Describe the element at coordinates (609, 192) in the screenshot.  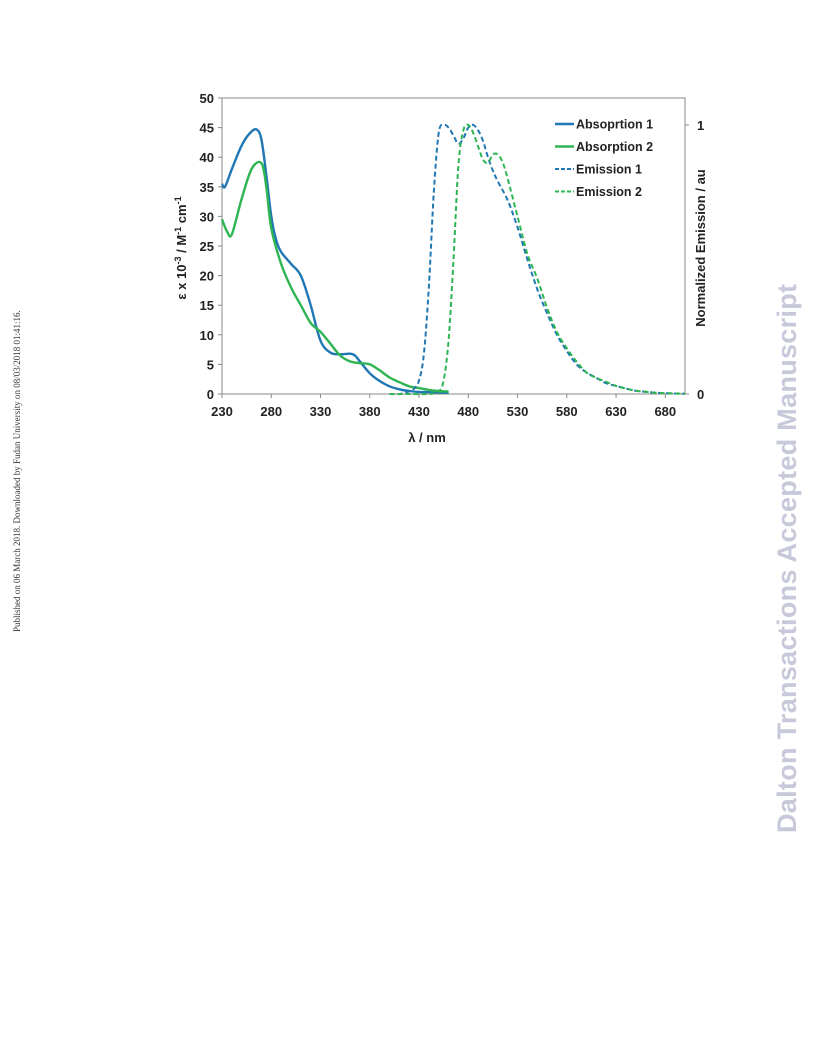
I see `legend-label-4: Emission 2` at that location.